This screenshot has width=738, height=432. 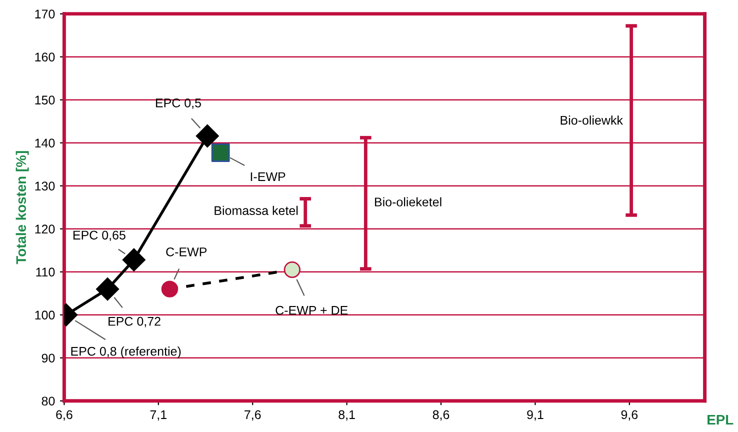 I want to click on x-tick-label: 8,1, so click(x=346, y=415).